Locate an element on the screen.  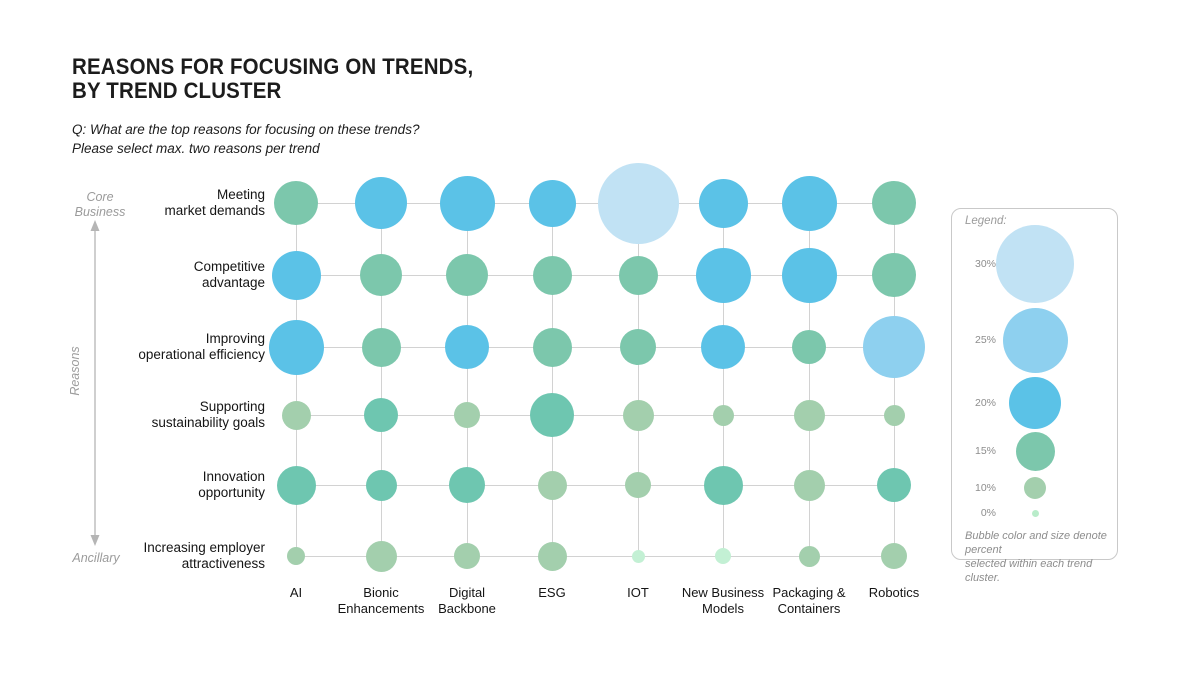
bubble-r1-c6 is located at coordinates (723, 203).